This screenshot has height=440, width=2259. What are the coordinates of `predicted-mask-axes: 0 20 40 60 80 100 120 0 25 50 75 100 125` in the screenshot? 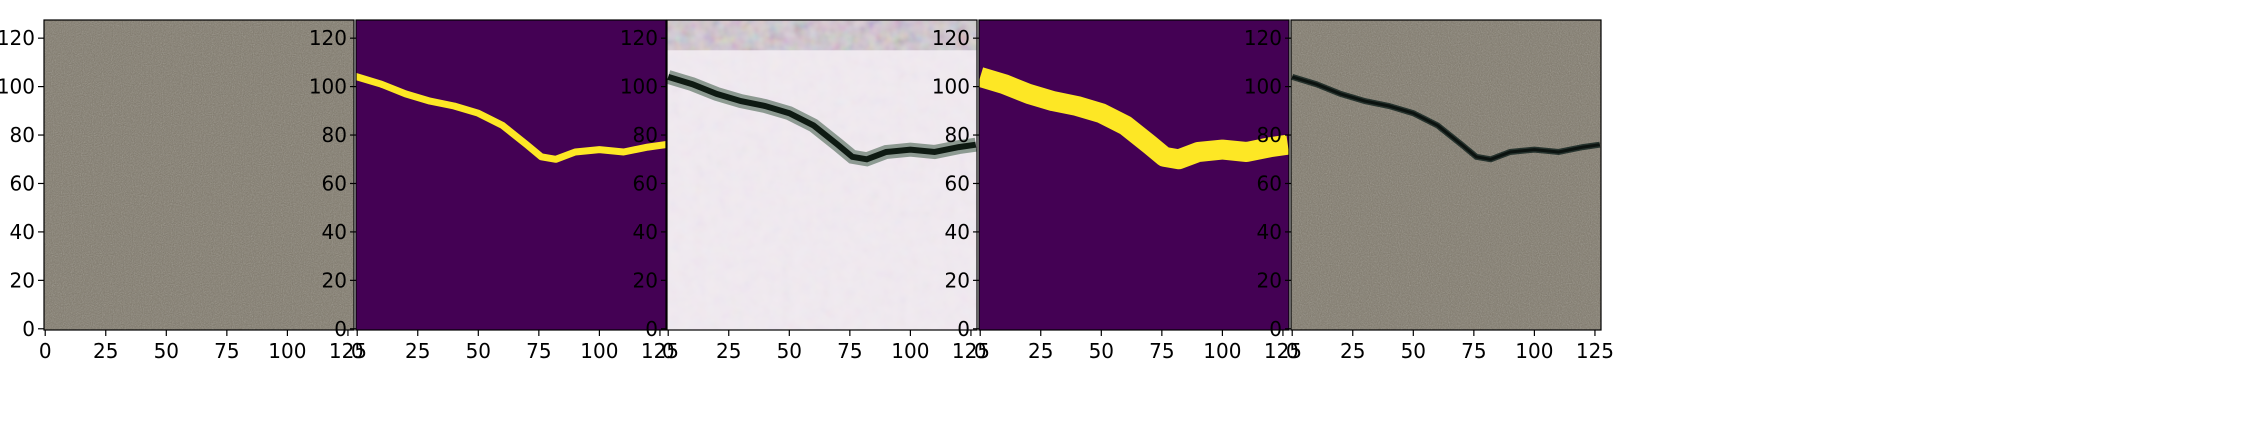 It's located at (1117, 191).